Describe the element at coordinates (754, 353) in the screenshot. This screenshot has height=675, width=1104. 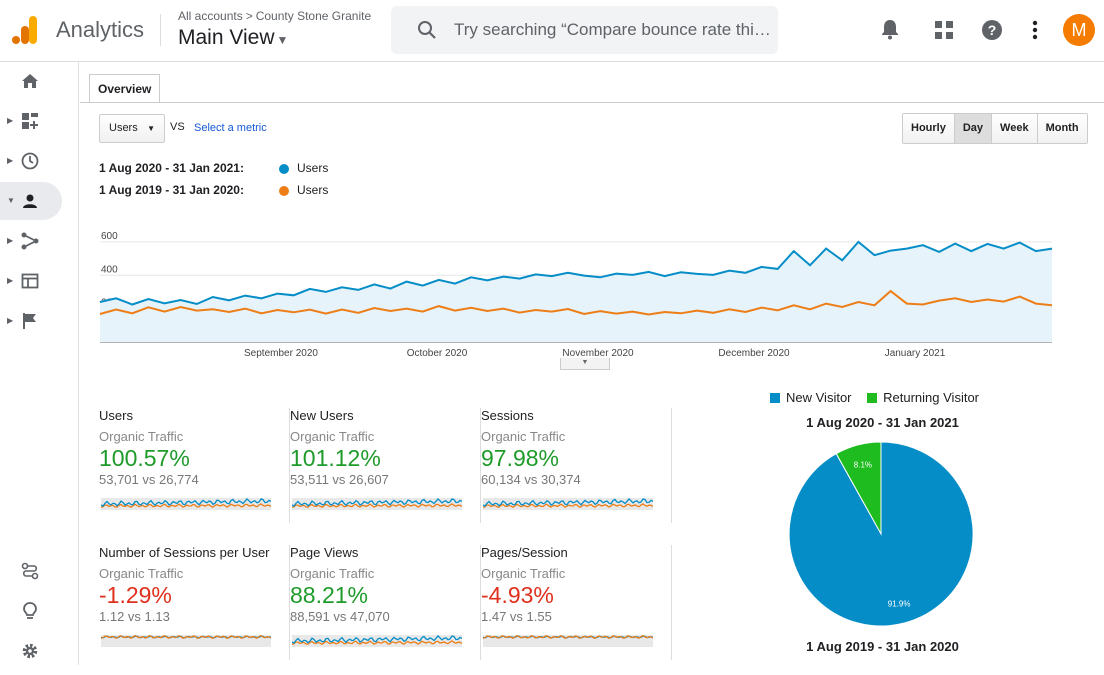
I see `x-tick-label: December 2020` at that location.